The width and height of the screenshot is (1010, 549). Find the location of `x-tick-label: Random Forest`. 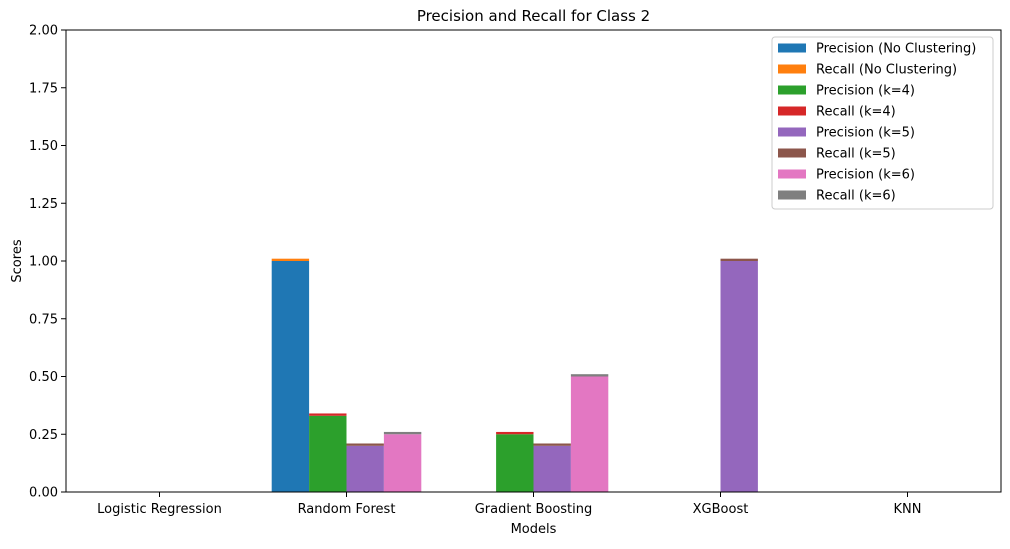

x-tick-label: Random Forest is located at coordinates (347, 509).